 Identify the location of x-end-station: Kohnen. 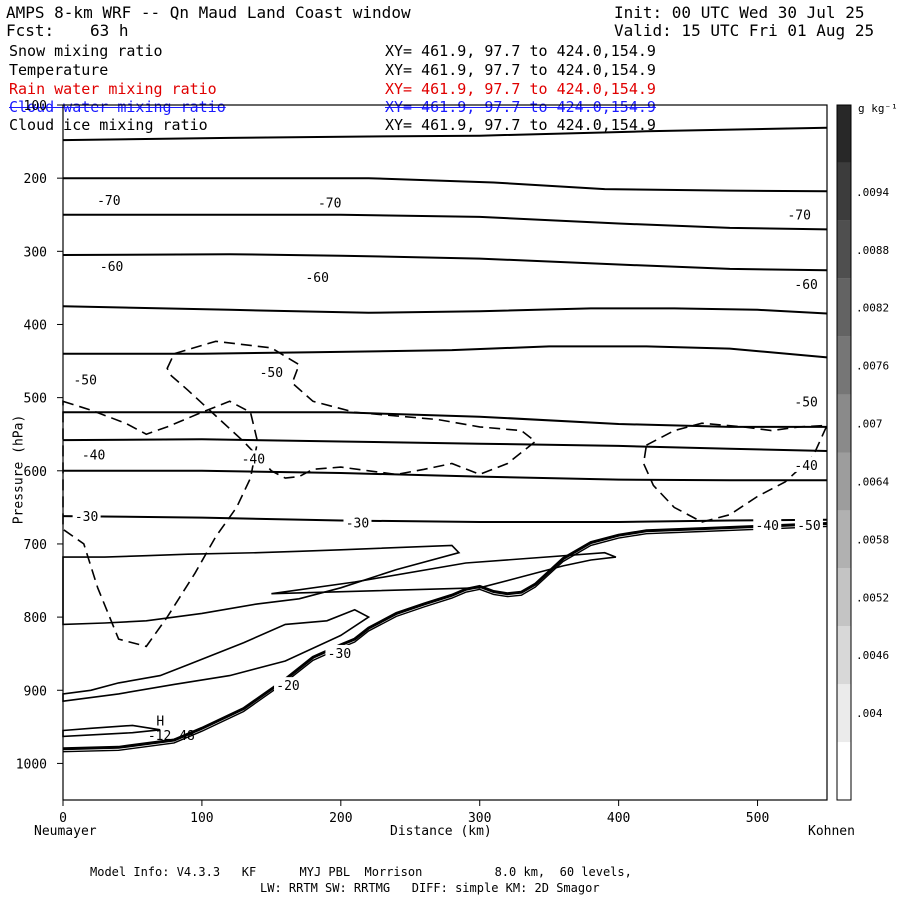
(831, 831).